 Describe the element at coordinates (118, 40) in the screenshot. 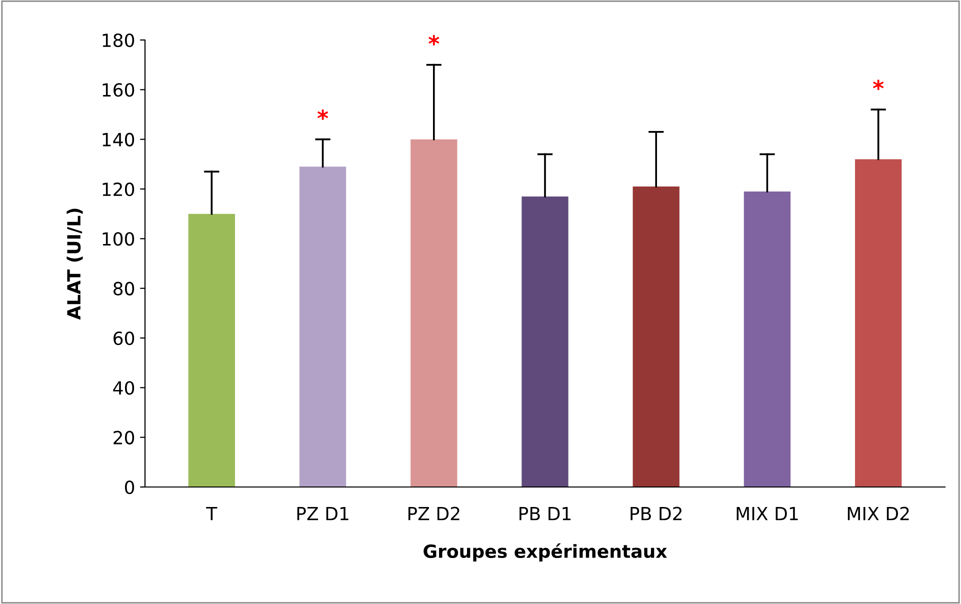

I see `y-tick-label: 180` at that location.